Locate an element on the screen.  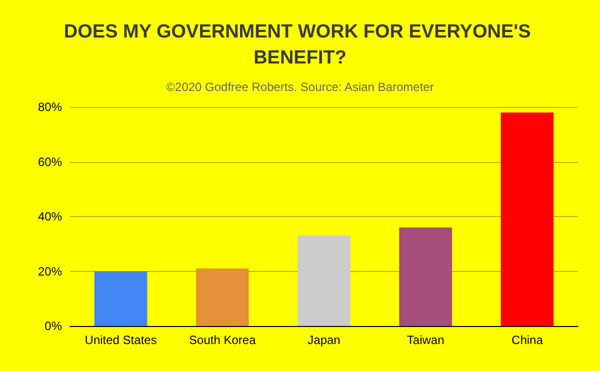
y-tick-label: 20% is located at coordinates (50, 271).